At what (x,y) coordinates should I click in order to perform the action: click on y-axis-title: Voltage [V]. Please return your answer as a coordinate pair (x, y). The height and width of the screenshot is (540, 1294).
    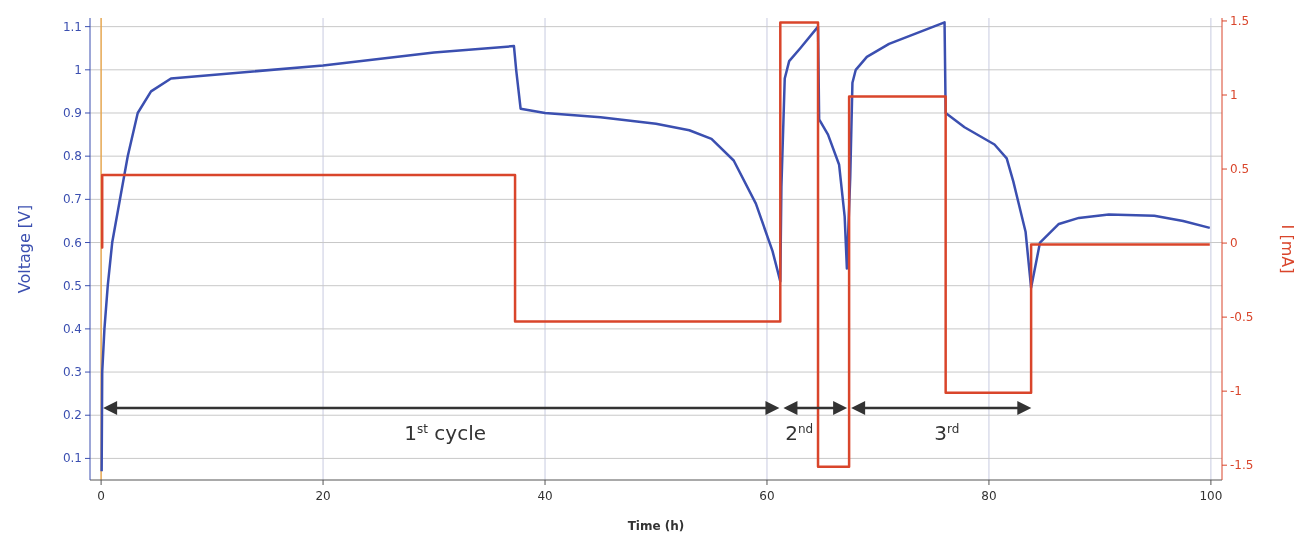
    Looking at the image, I should click on (24, 249).